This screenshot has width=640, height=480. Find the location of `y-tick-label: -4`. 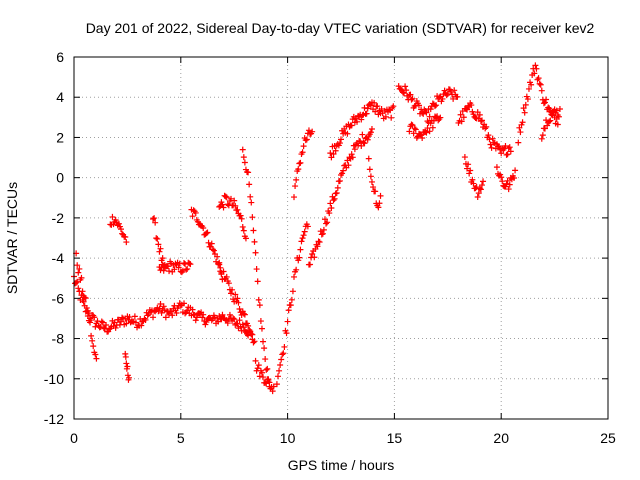

y-tick-label: -4 is located at coordinates (58, 258).